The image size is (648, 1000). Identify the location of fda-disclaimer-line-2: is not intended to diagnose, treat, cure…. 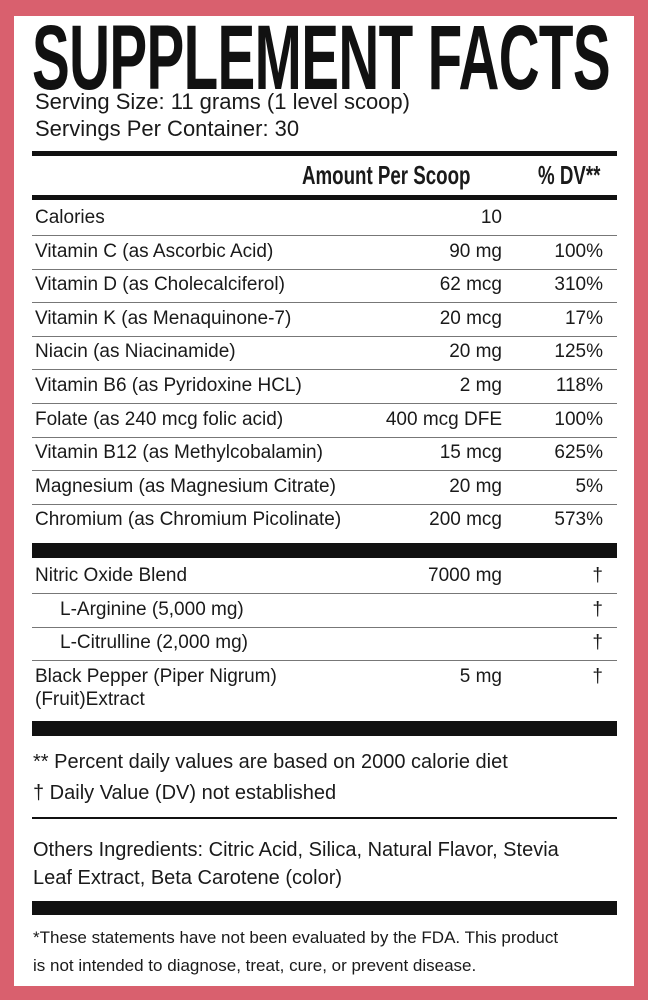
(255, 965).